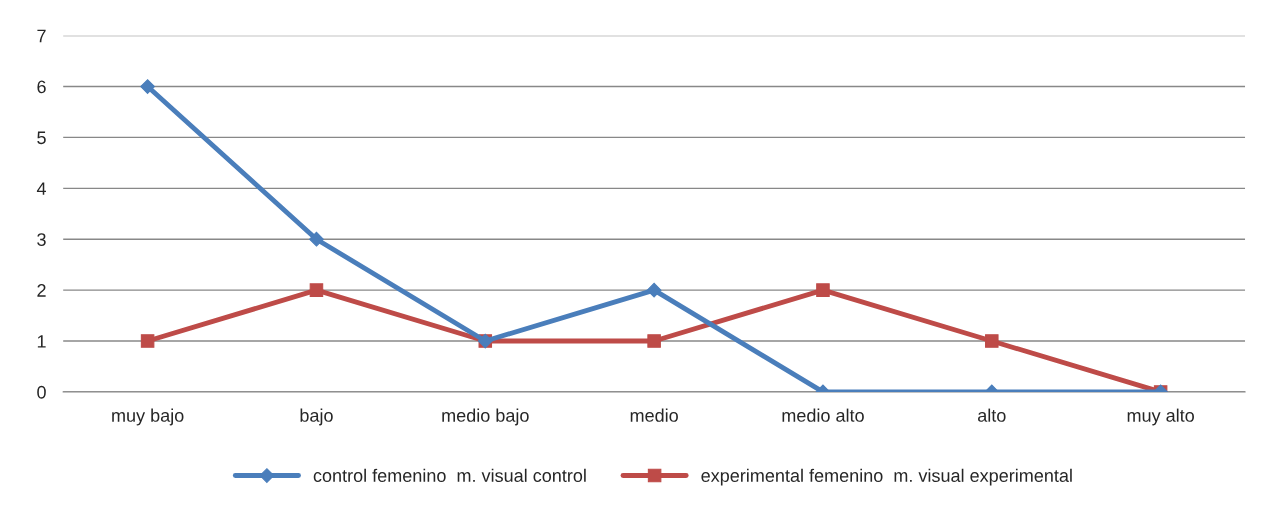 Image resolution: width=1264 pixels, height=509 pixels. What do you see at coordinates (823, 415) in the screenshot?
I see `x-tick-label: medio alto` at bounding box center [823, 415].